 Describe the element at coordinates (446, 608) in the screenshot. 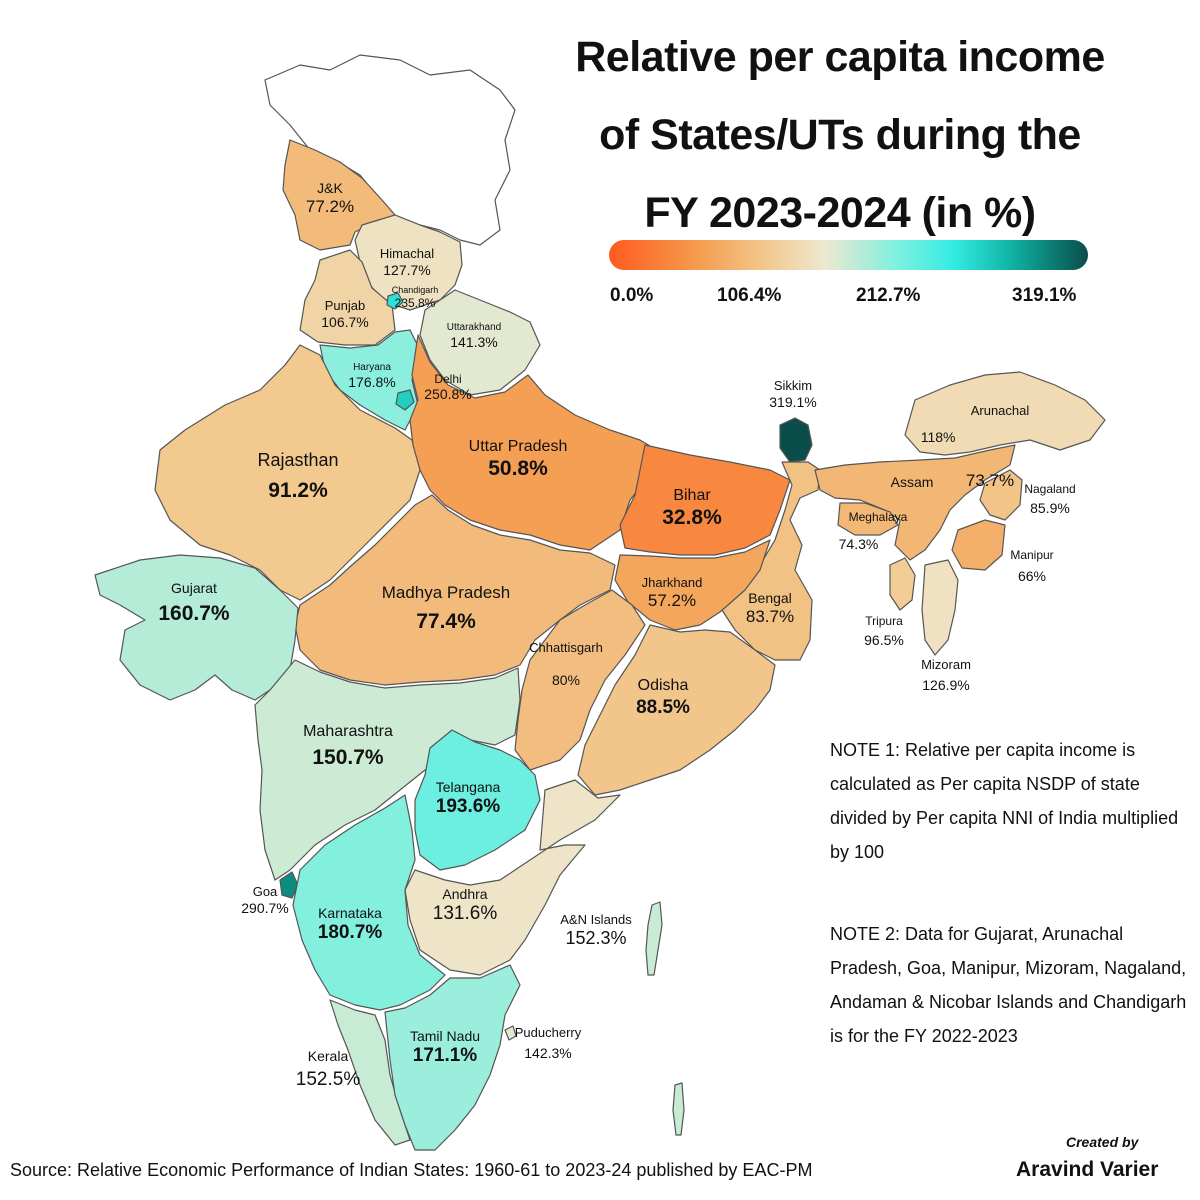

I see `label-madhya-pradesh: Madhya Pradesh 77.4%` at that location.